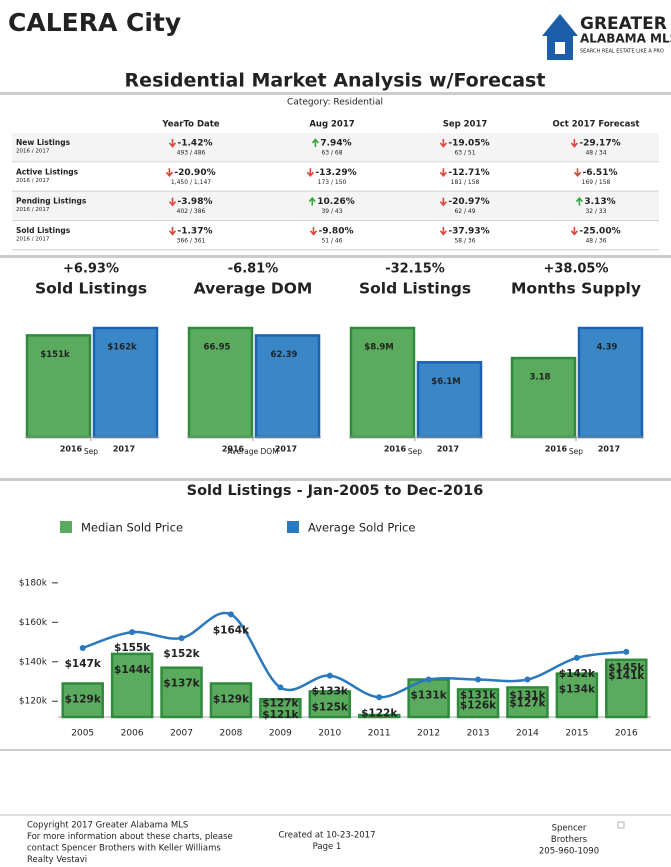  Describe the element at coordinates (33, 662) in the screenshot. I see `y-tick-label: $140k` at that location.